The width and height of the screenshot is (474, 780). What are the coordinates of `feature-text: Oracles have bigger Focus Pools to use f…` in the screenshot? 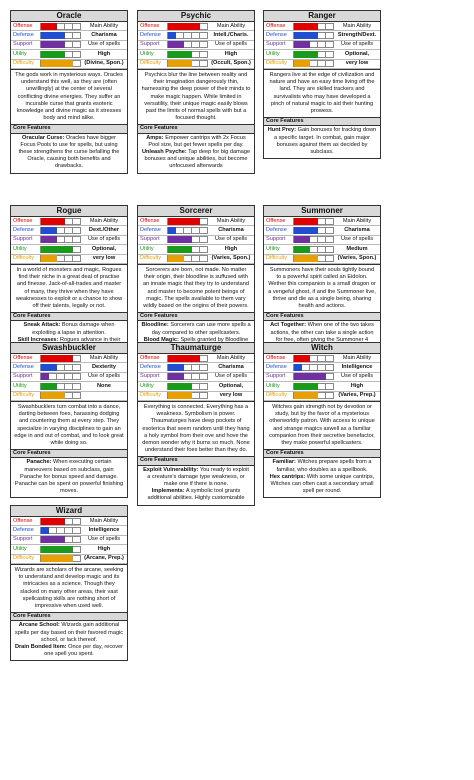 It's located at (69, 152).